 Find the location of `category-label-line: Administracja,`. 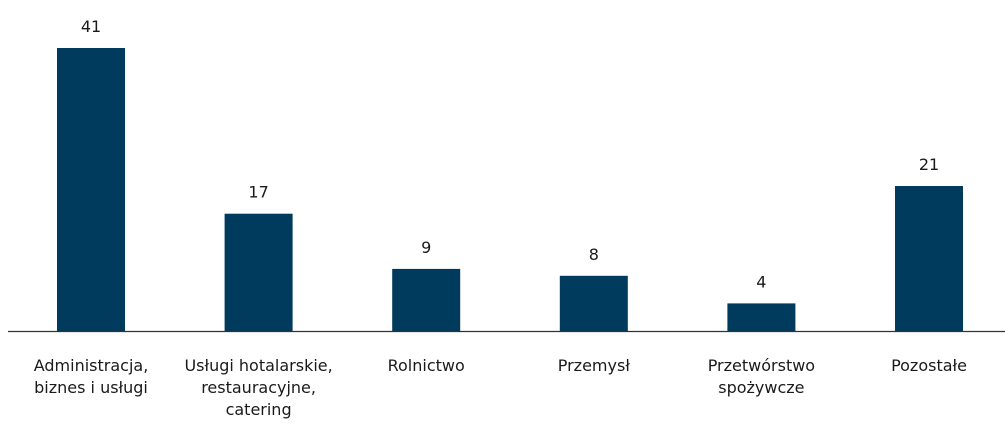

category-label-line: Administracja, is located at coordinates (91, 365).